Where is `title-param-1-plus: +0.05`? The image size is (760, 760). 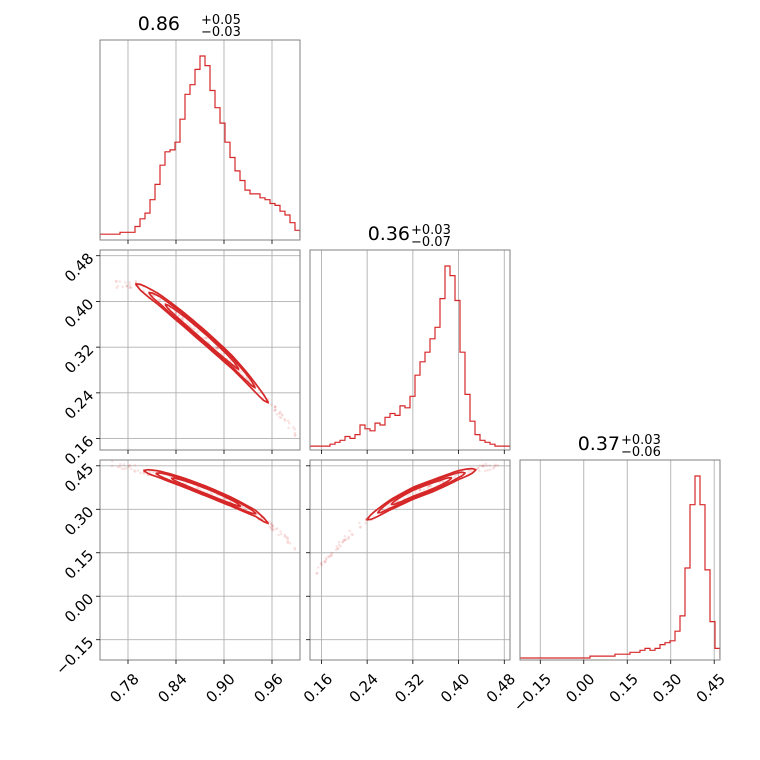 title-param-1-plus: +0.05 is located at coordinates (221, 20).